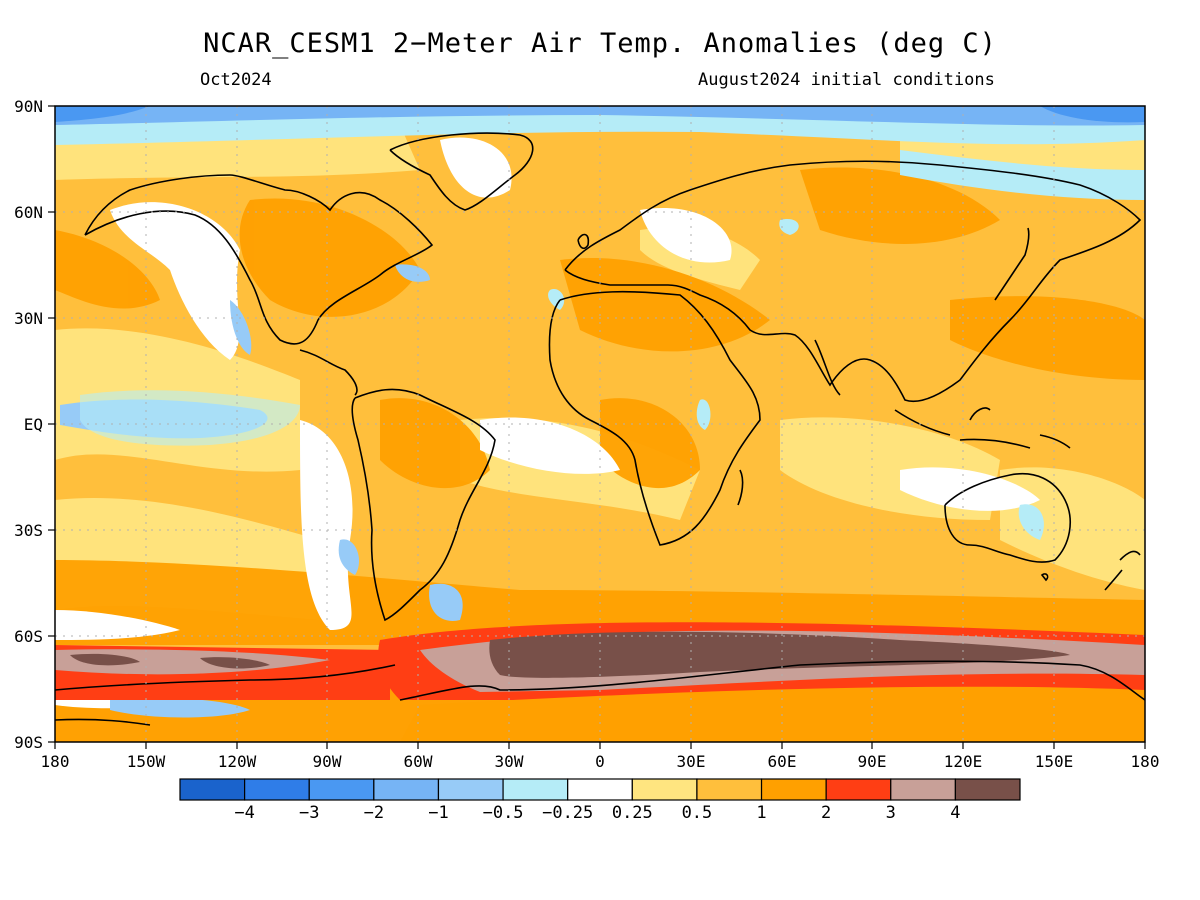 The image size is (1200, 900). I want to click on lon-label: 30E, so click(691, 761).